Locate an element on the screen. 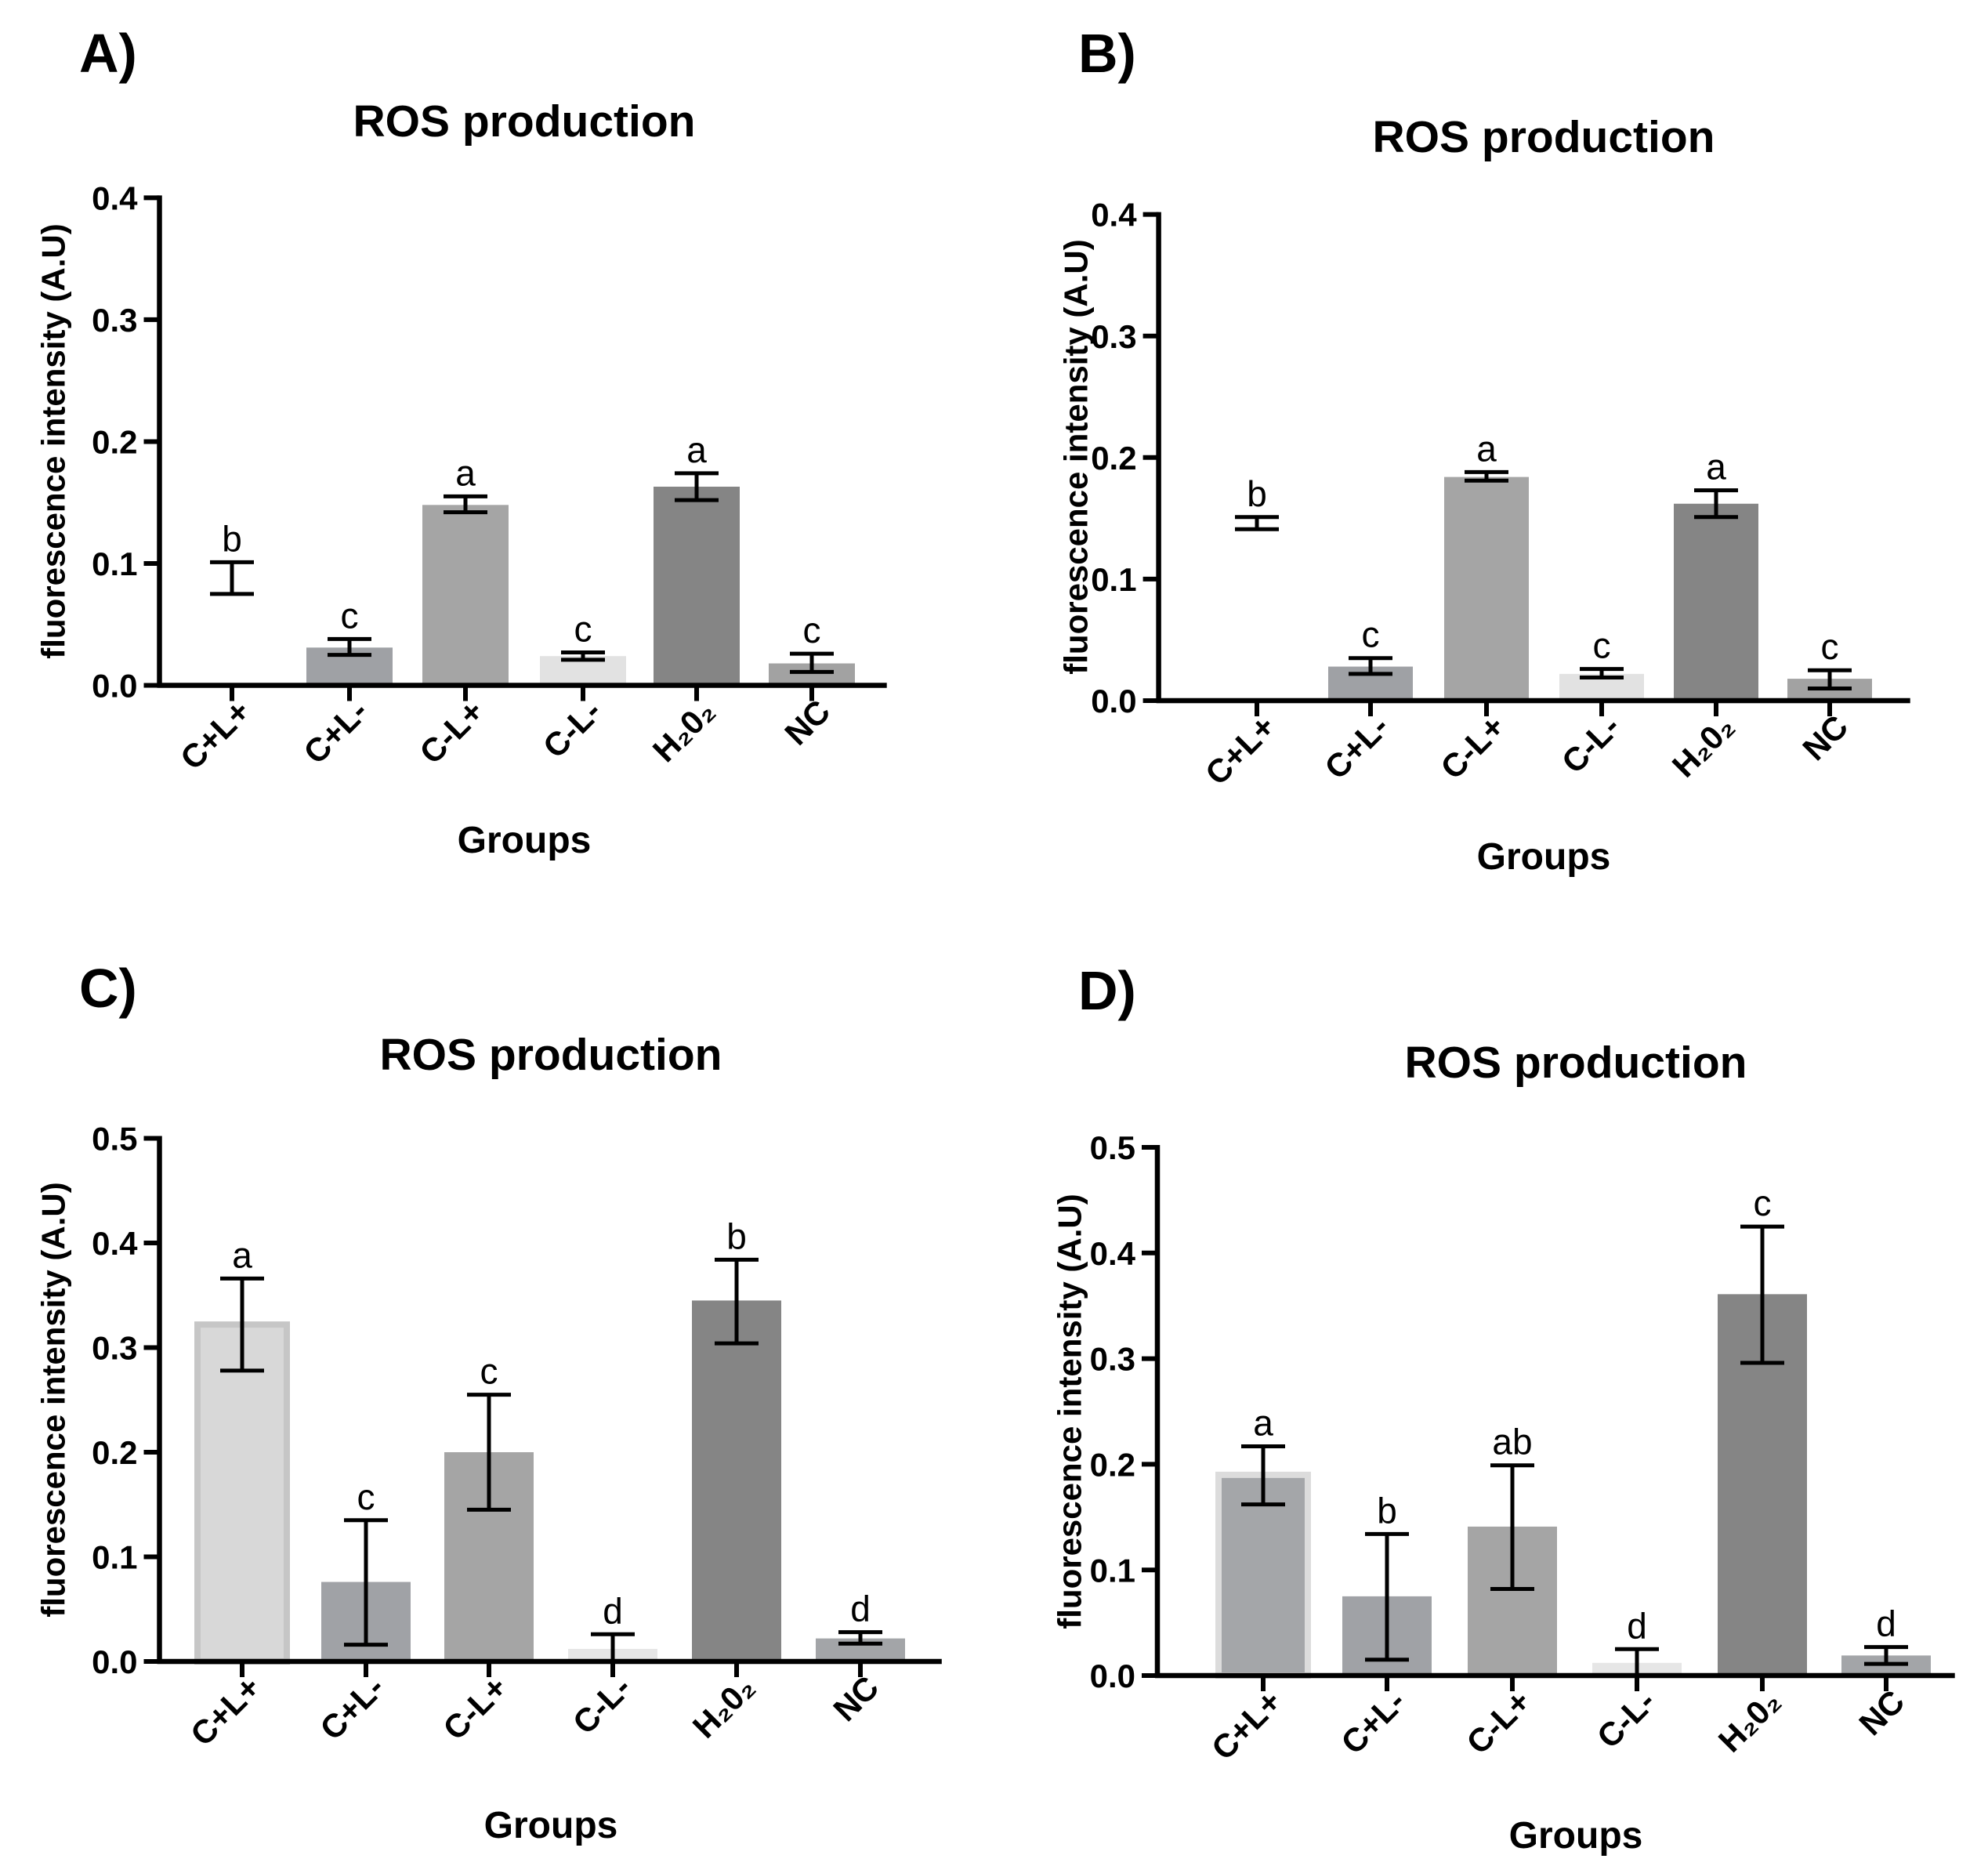 Image resolution: width=1988 pixels, height=1866 pixels. panel-label: A) is located at coordinates (108, 53).